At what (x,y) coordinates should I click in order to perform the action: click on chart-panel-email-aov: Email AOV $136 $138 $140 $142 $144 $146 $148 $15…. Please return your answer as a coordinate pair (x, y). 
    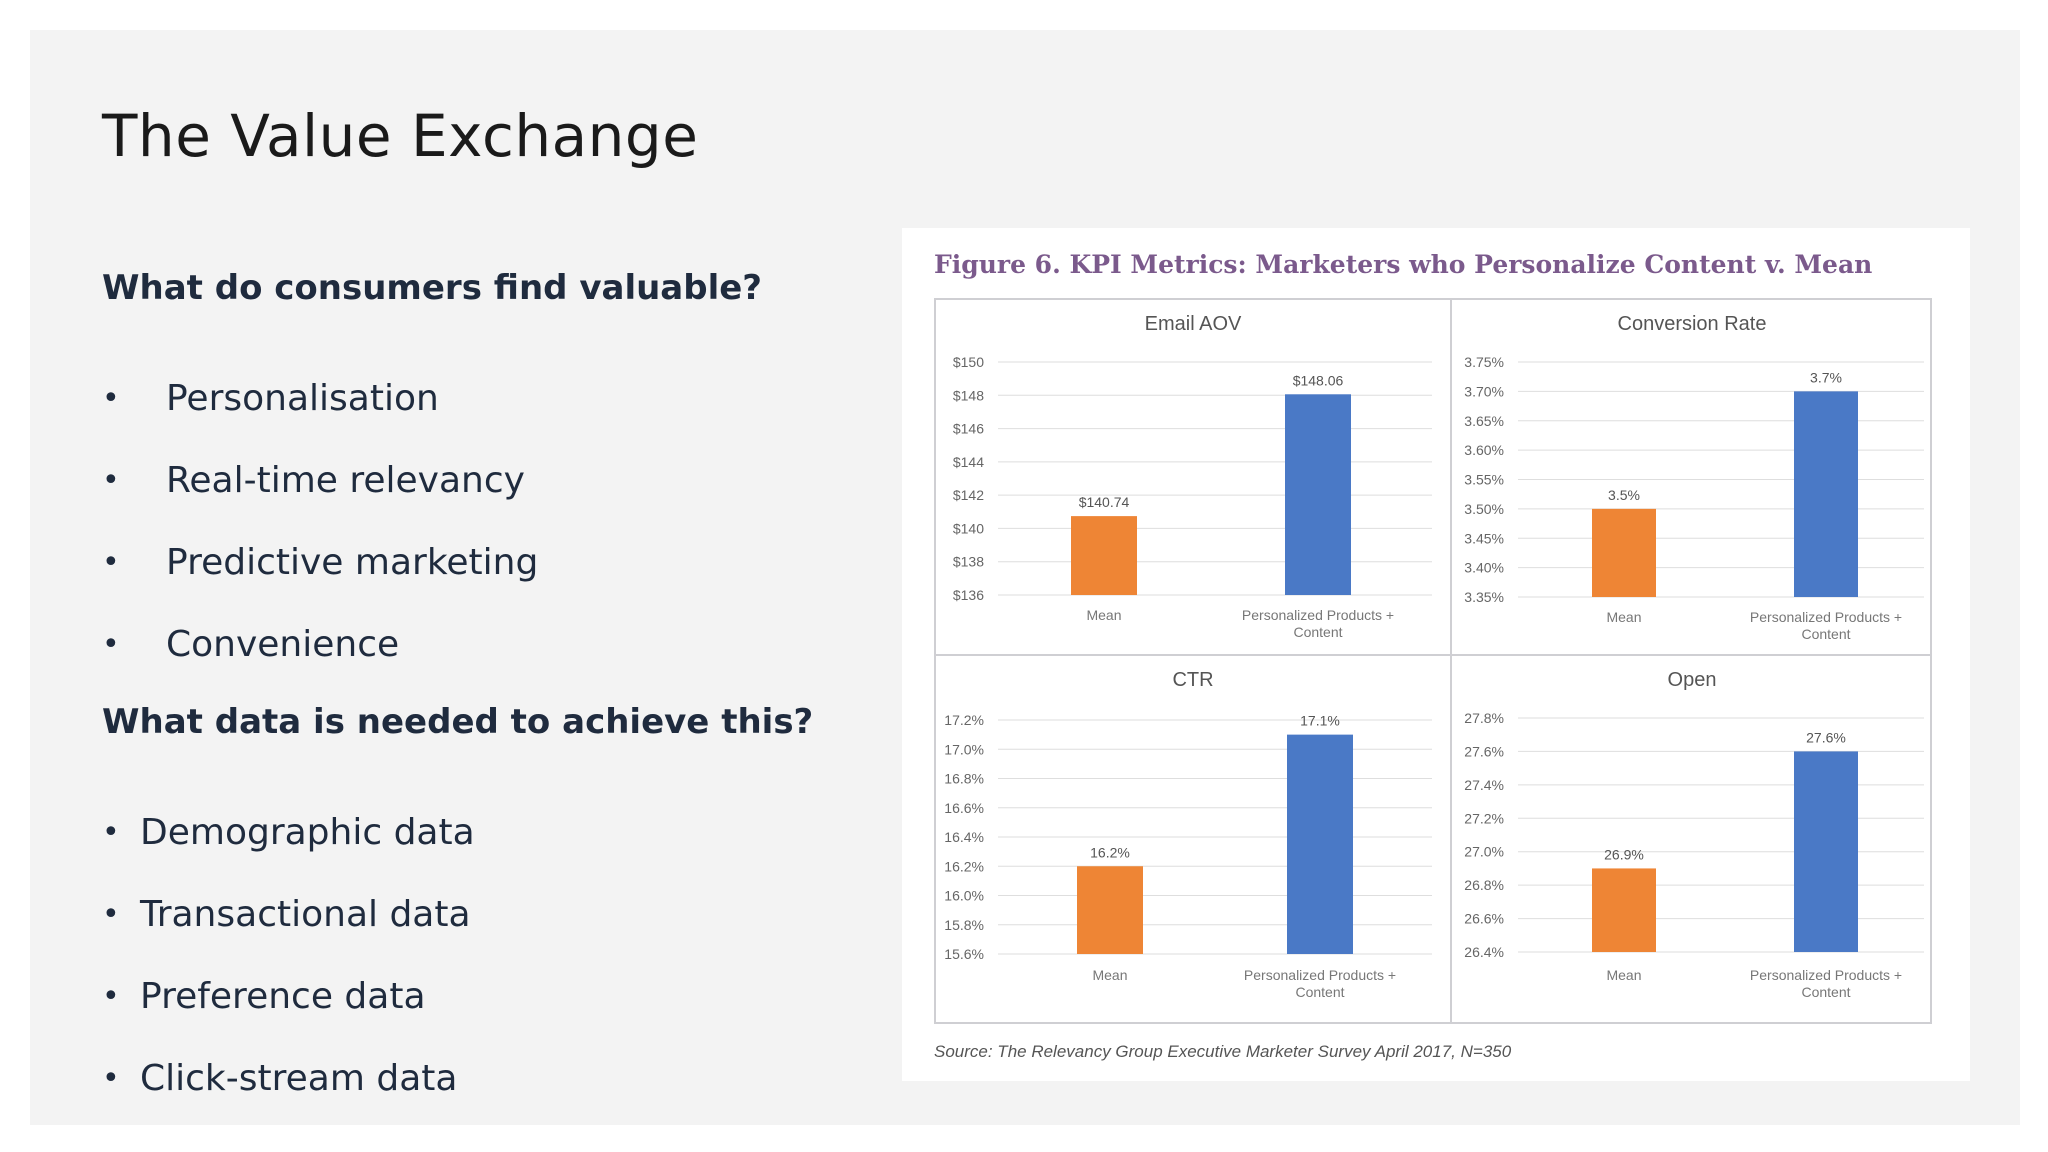
    Looking at the image, I should click on (1193, 477).